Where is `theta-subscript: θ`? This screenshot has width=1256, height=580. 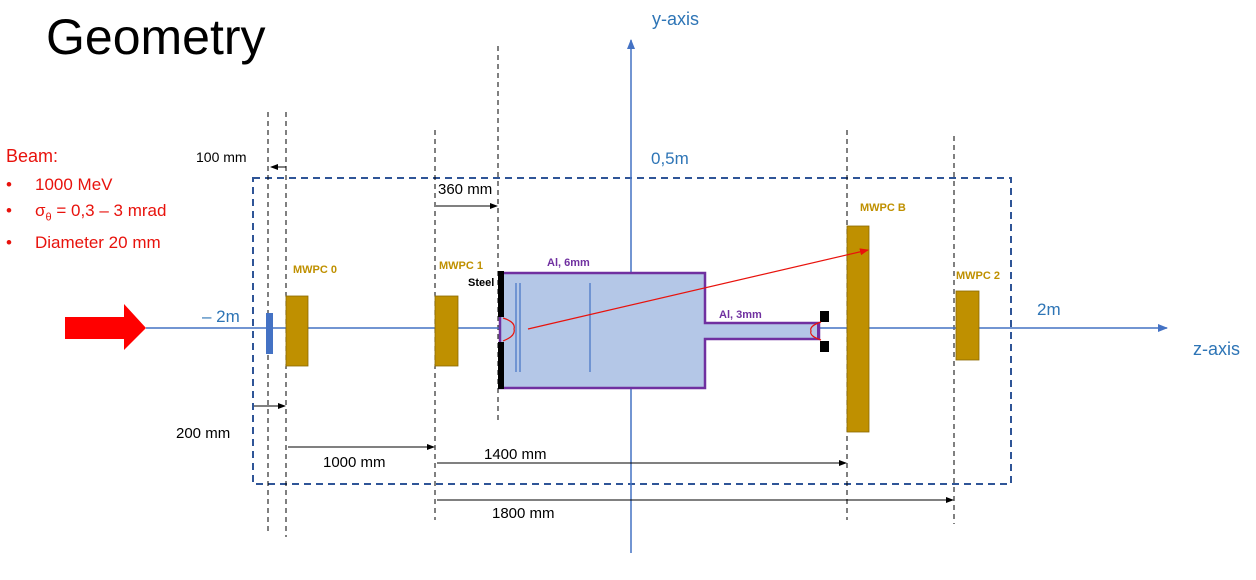 theta-subscript: θ is located at coordinates (48, 217).